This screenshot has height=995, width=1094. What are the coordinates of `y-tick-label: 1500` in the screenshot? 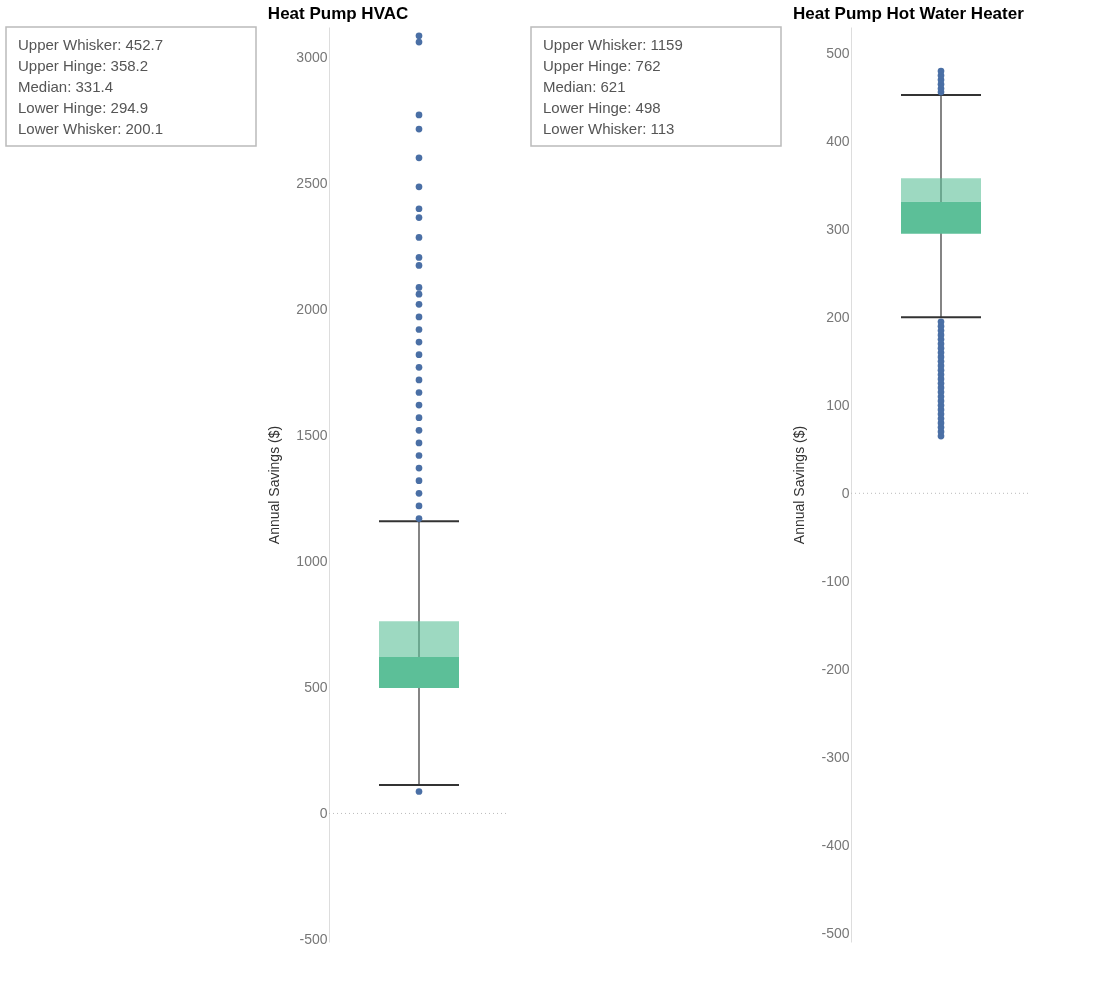 It's located at (312, 434).